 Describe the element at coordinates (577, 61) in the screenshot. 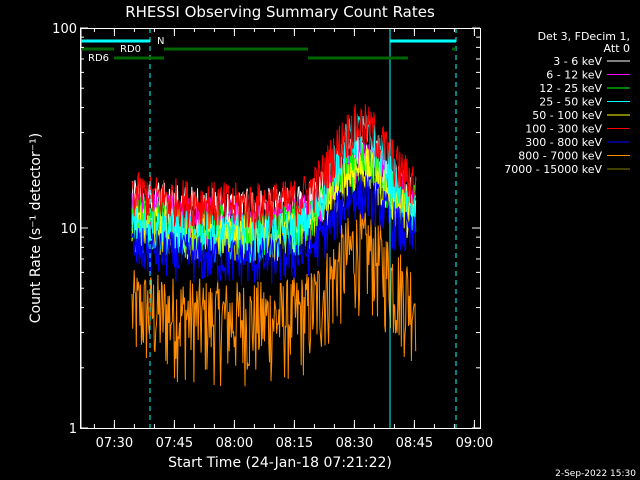

I see `legend-label-0: 3 - 6 keV` at that location.